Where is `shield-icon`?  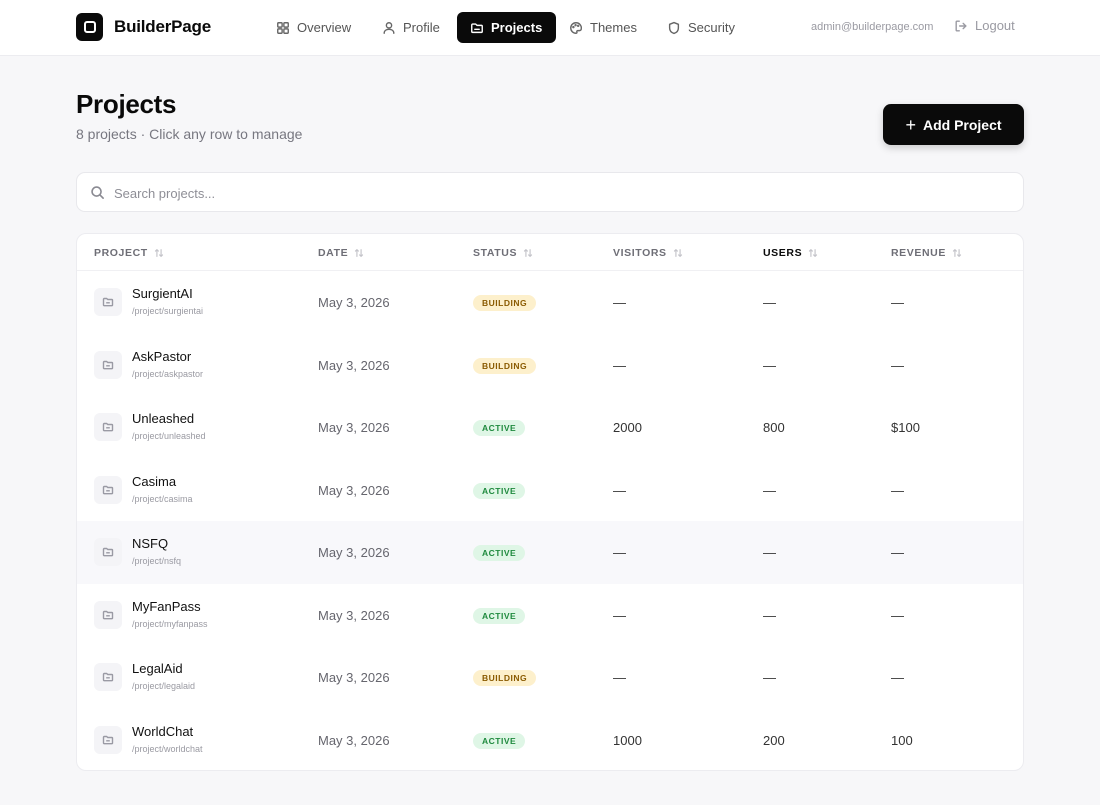 shield-icon is located at coordinates (674, 27).